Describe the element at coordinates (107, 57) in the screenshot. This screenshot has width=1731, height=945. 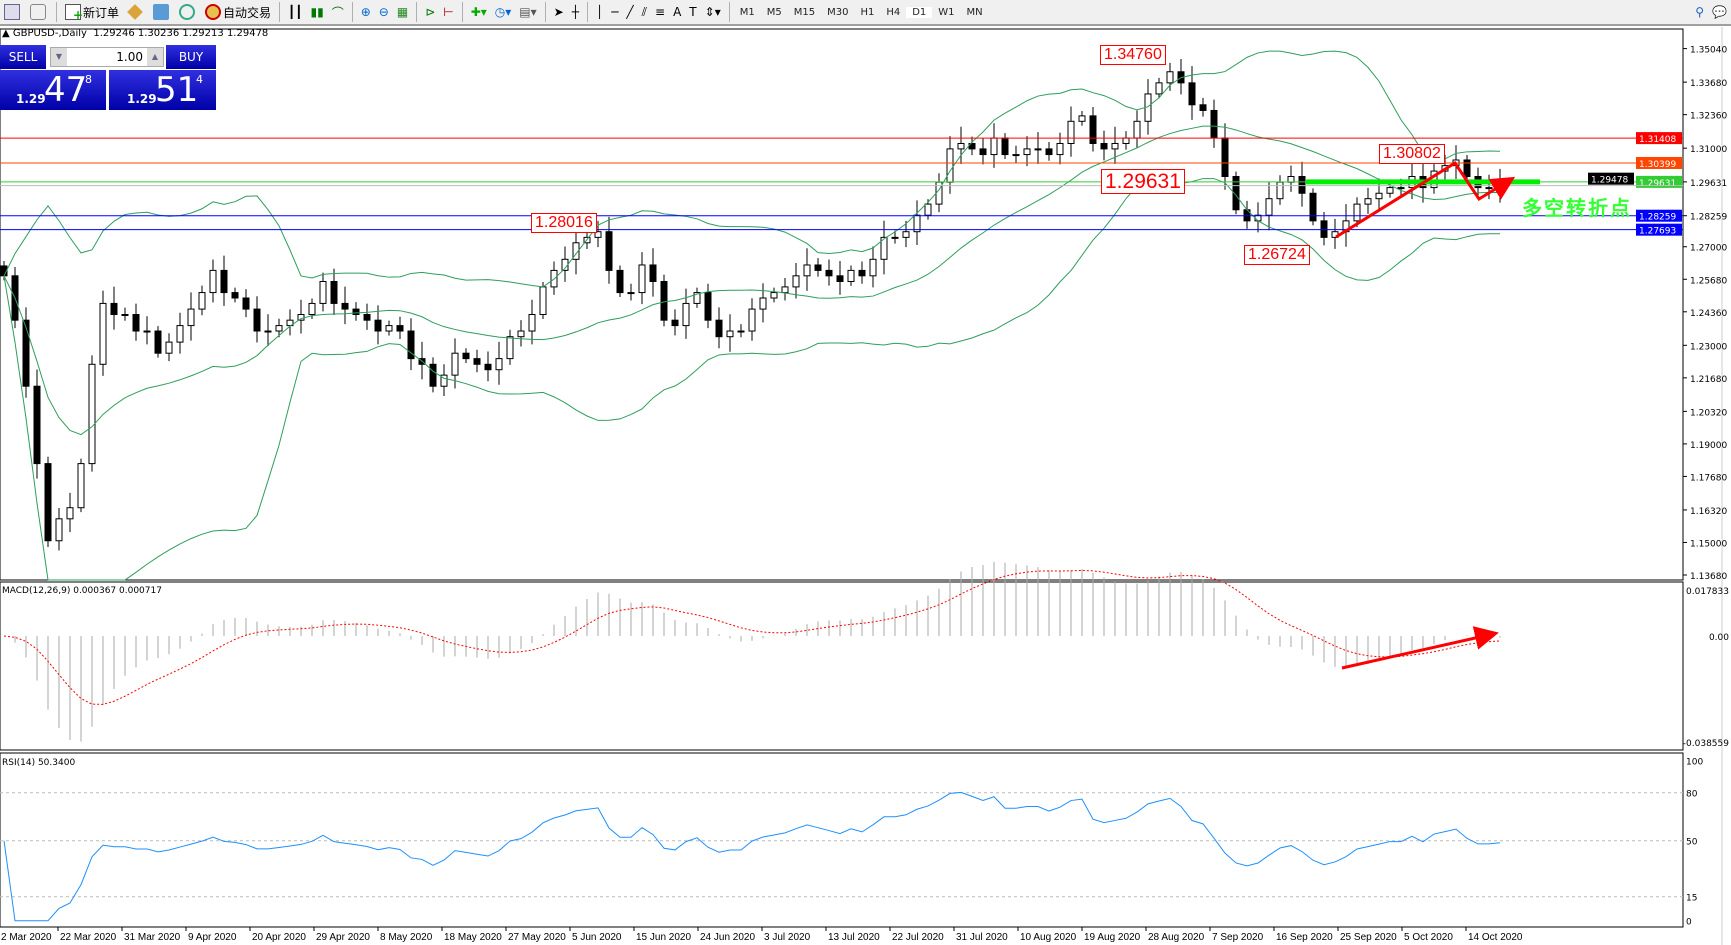
I see `lot-stepper: ▼ 1.00 ▲` at that location.